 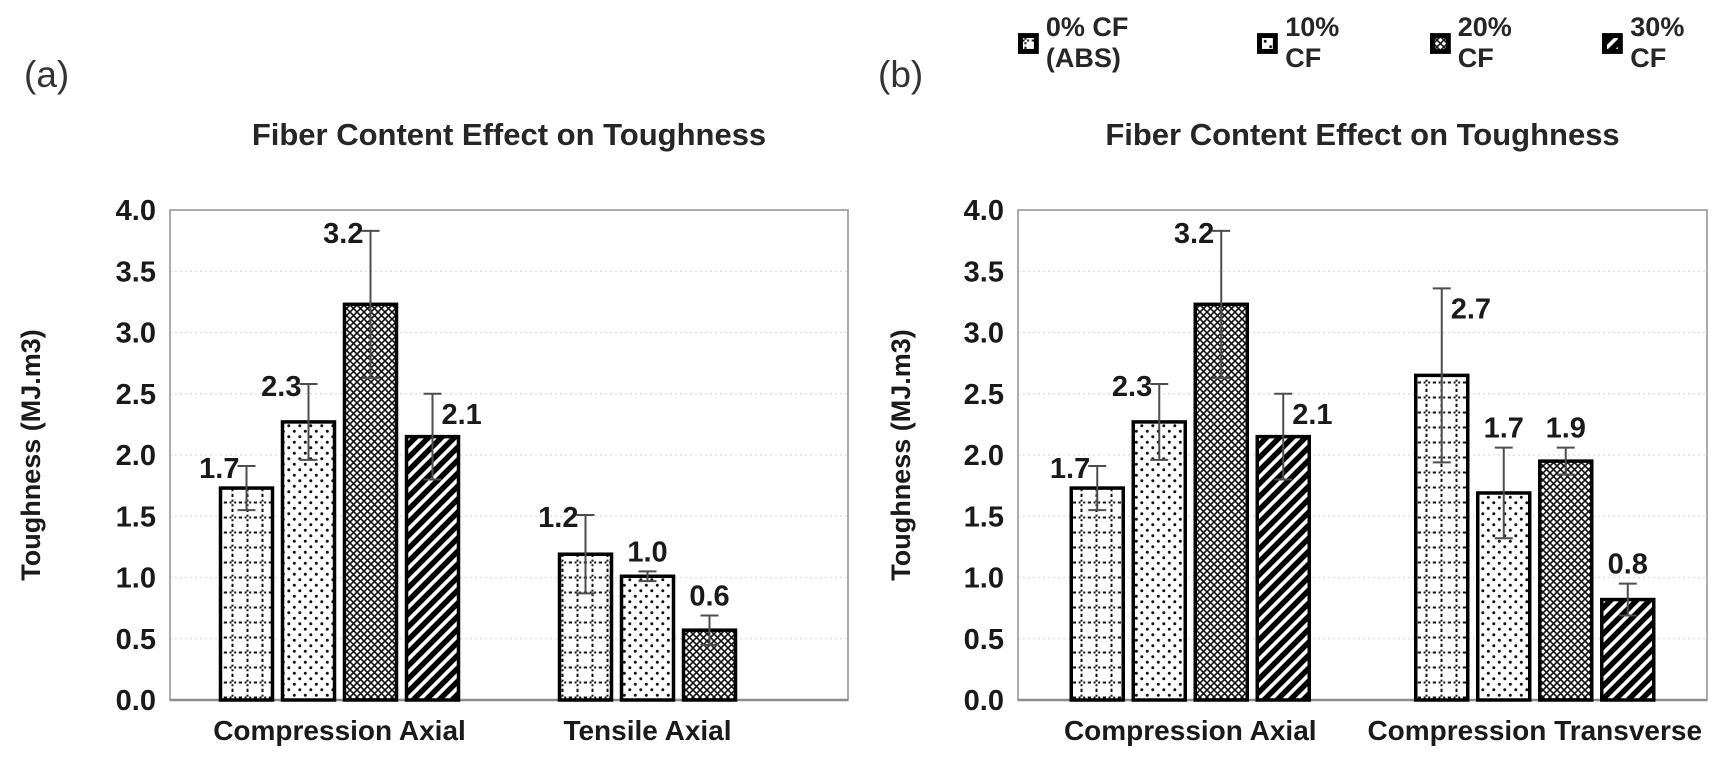 What do you see at coordinates (1566, 429) in the screenshot?
I see `bar-value-label: 1.9` at bounding box center [1566, 429].